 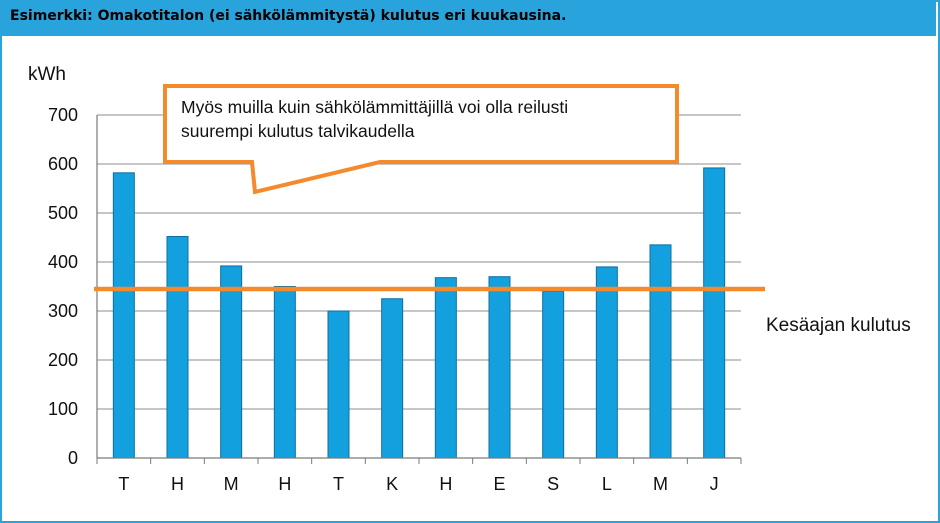 What do you see at coordinates (63, 311) in the screenshot?
I see `y-tick-label: 300` at bounding box center [63, 311].